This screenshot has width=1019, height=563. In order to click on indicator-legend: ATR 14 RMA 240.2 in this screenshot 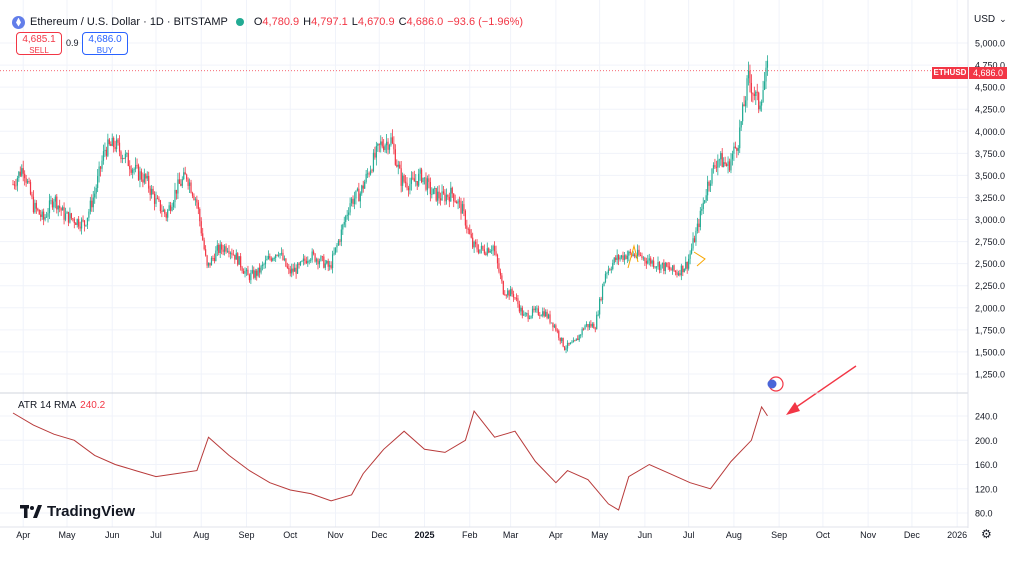, I will do `click(61, 405)`.